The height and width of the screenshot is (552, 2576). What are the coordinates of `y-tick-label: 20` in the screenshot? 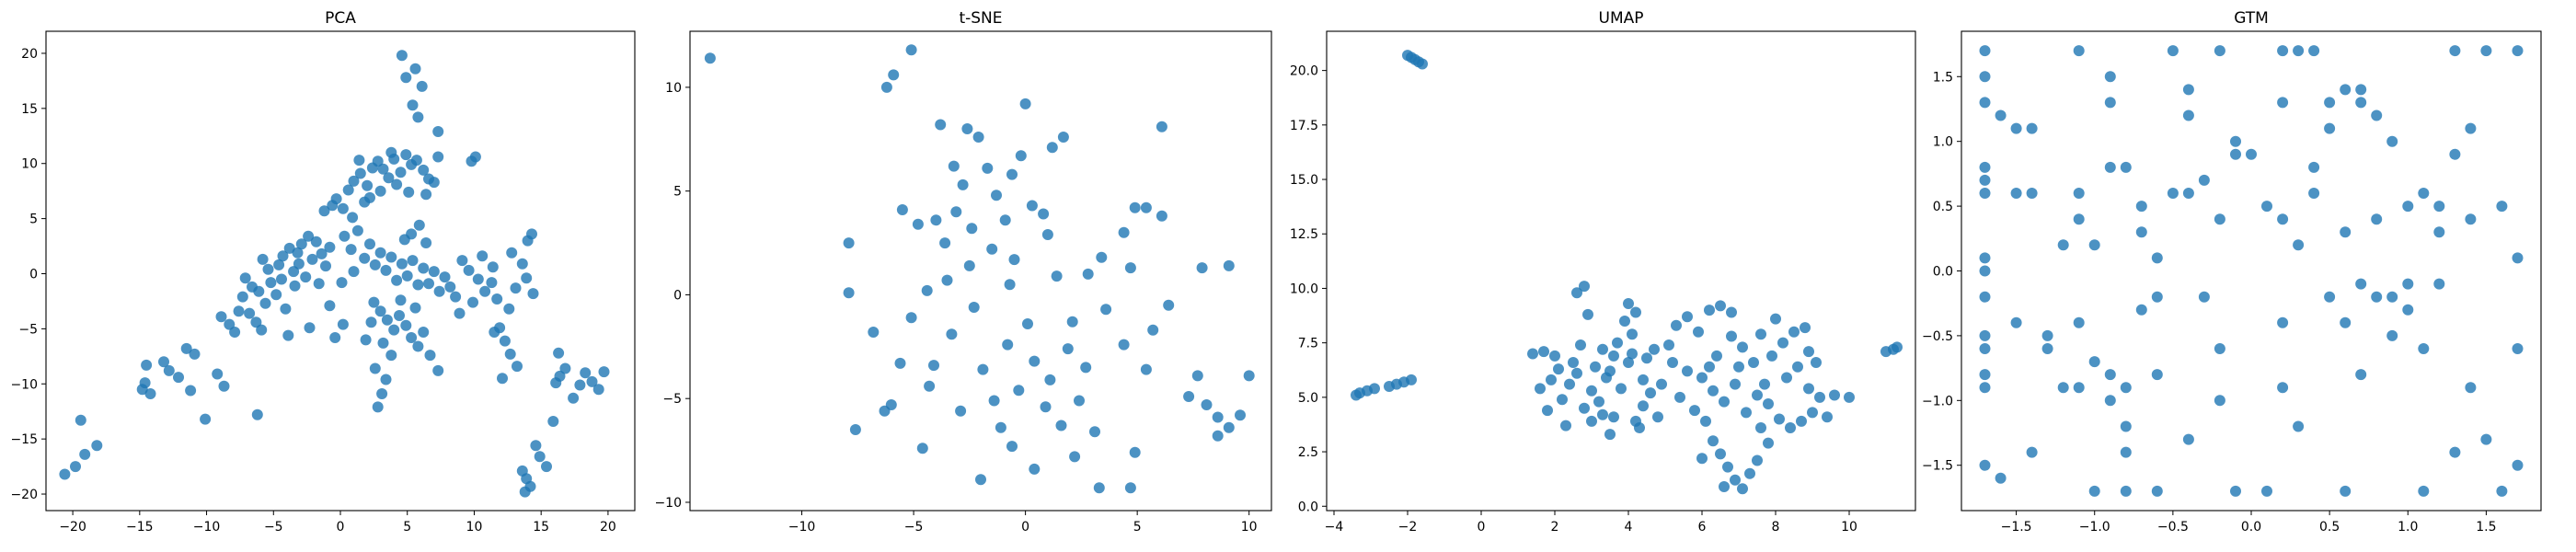 It's located at (29, 54).